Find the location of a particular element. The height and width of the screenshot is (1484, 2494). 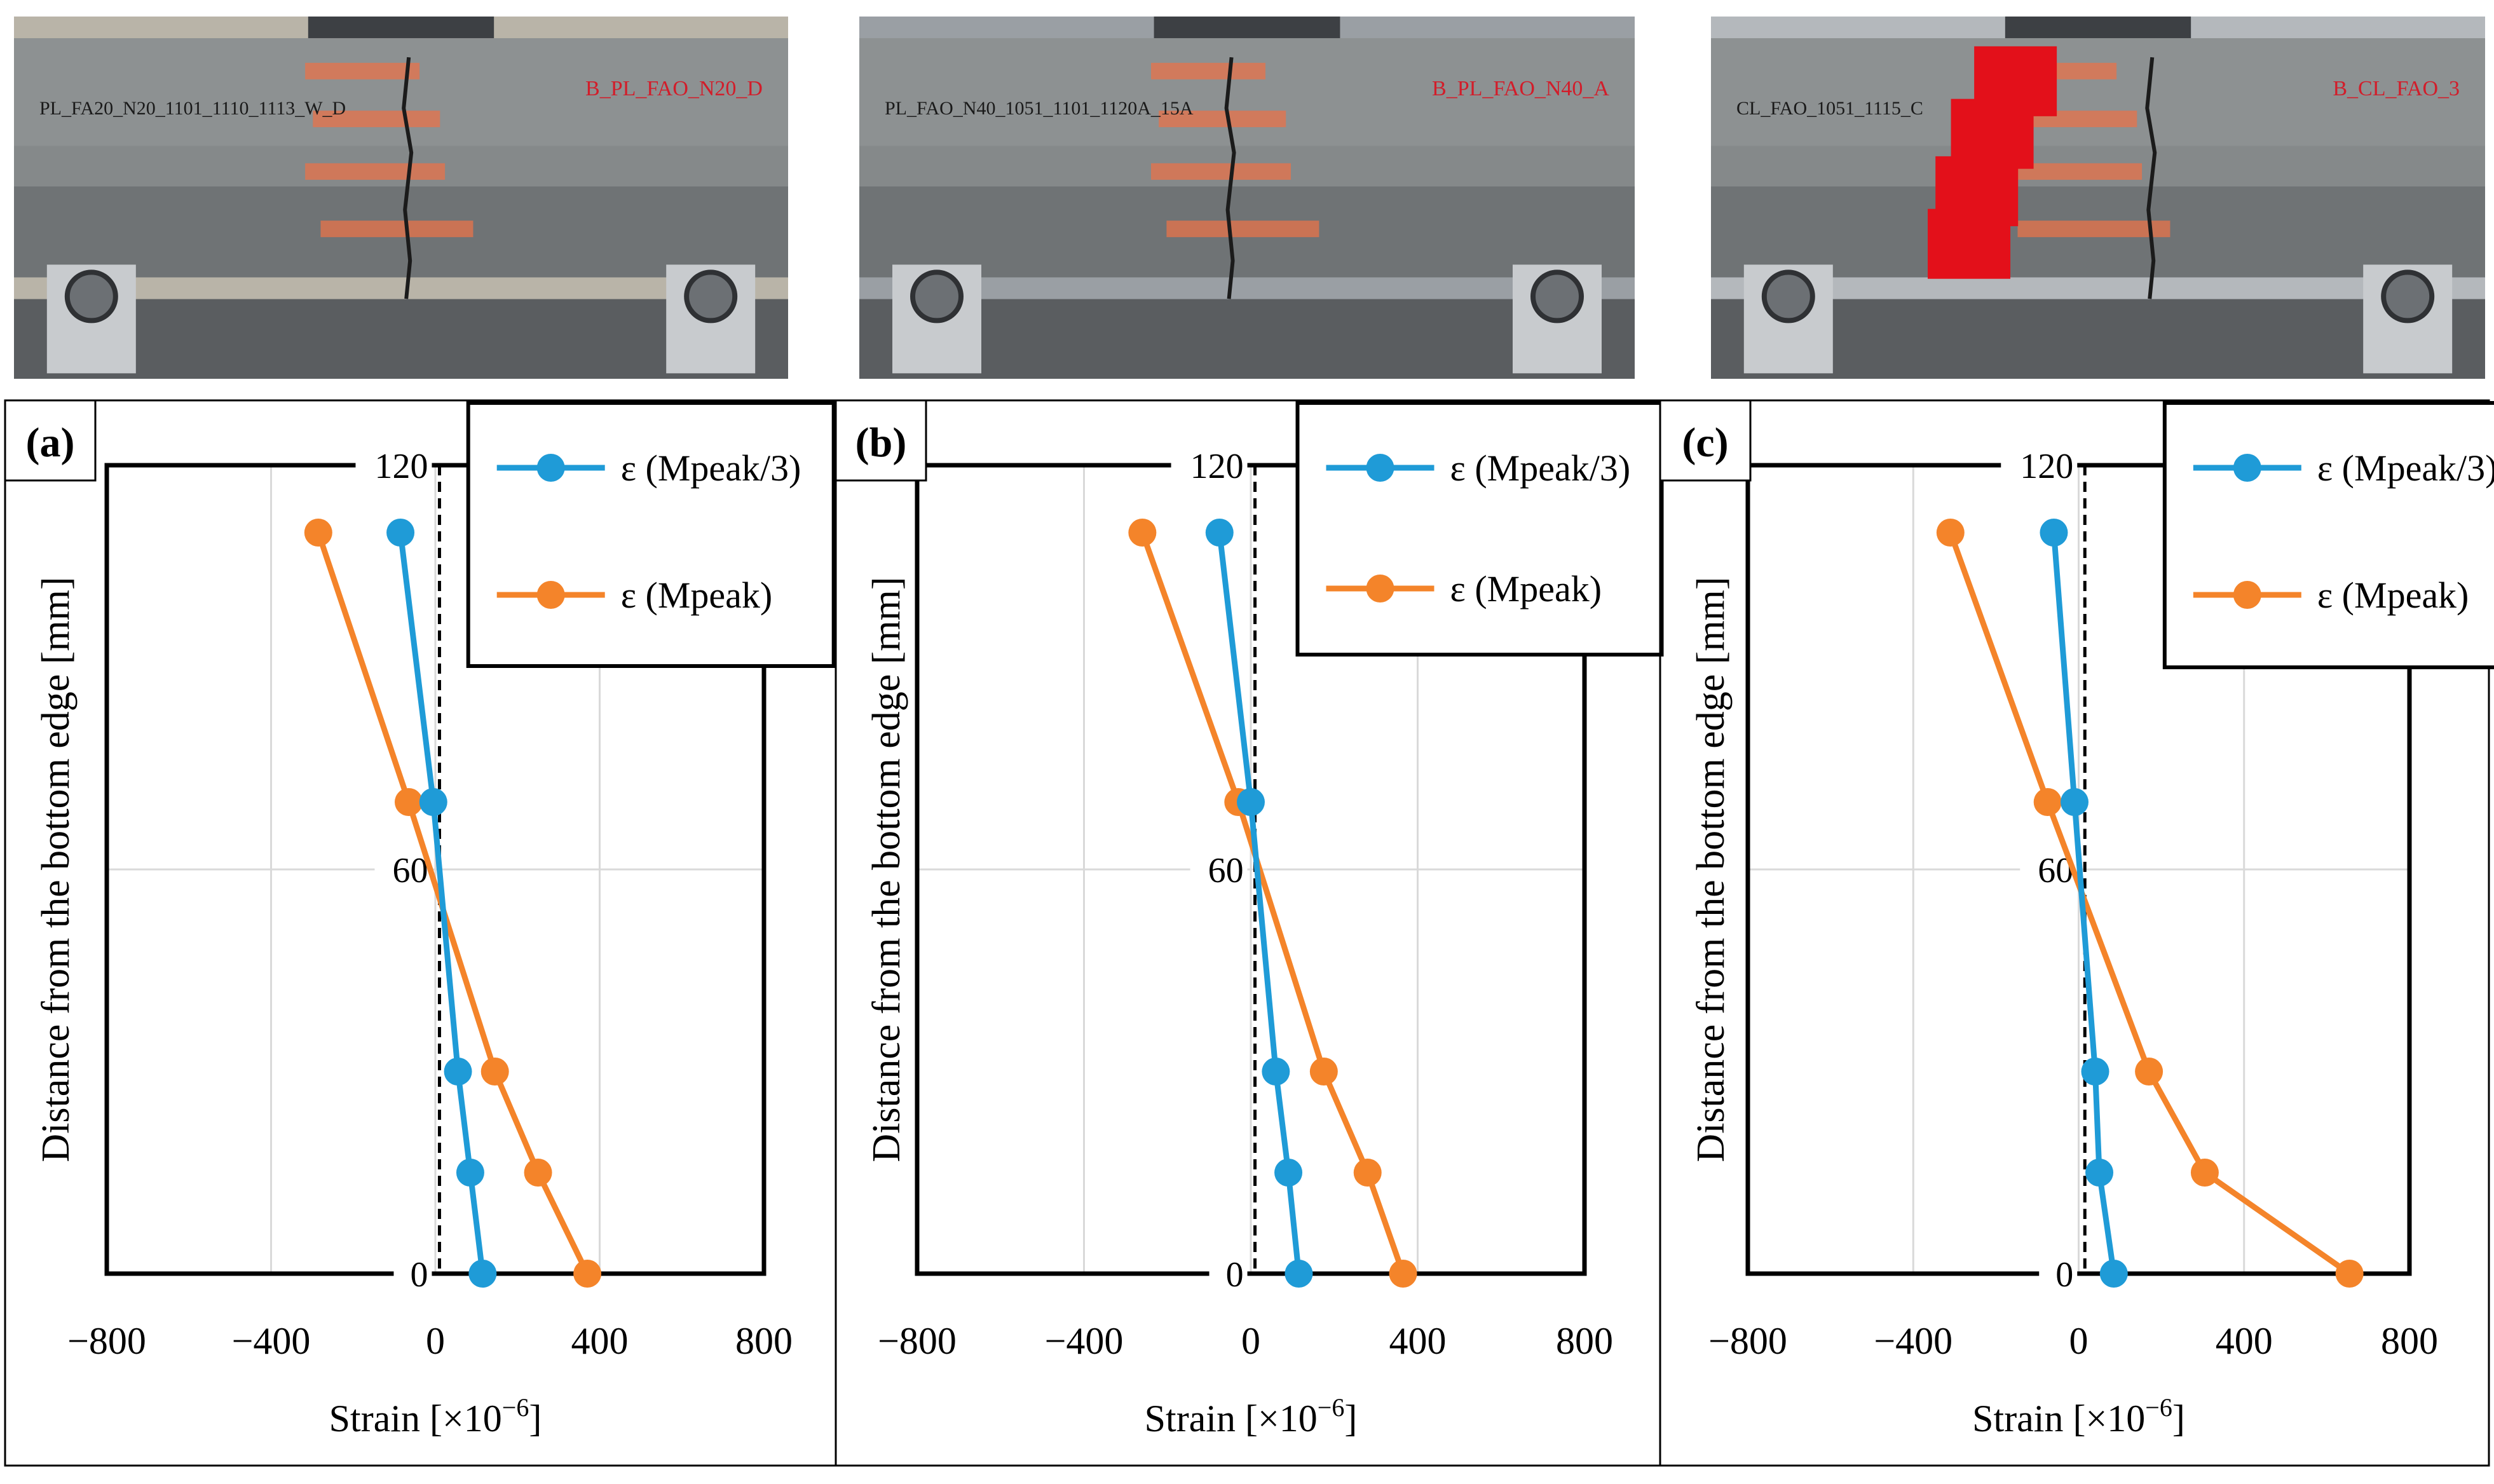

panel-label: (a) is located at coordinates (50, 440).